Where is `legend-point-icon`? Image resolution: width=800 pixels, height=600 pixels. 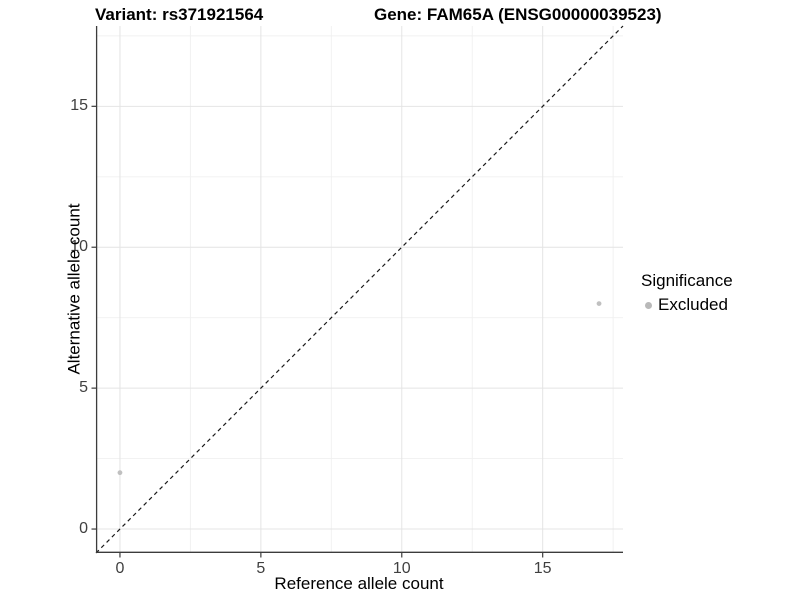 legend-point-icon is located at coordinates (648, 305).